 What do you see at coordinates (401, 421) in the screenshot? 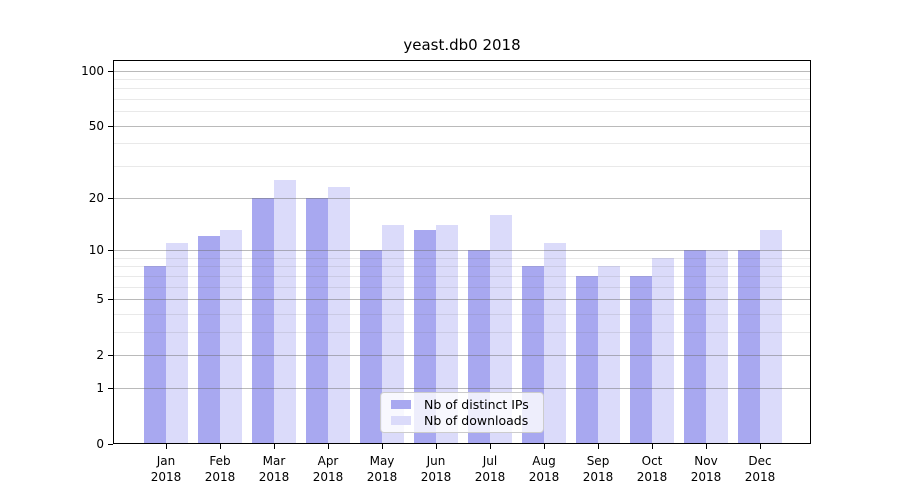
I see `legend-swatch-downloads` at bounding box center [401, 421].